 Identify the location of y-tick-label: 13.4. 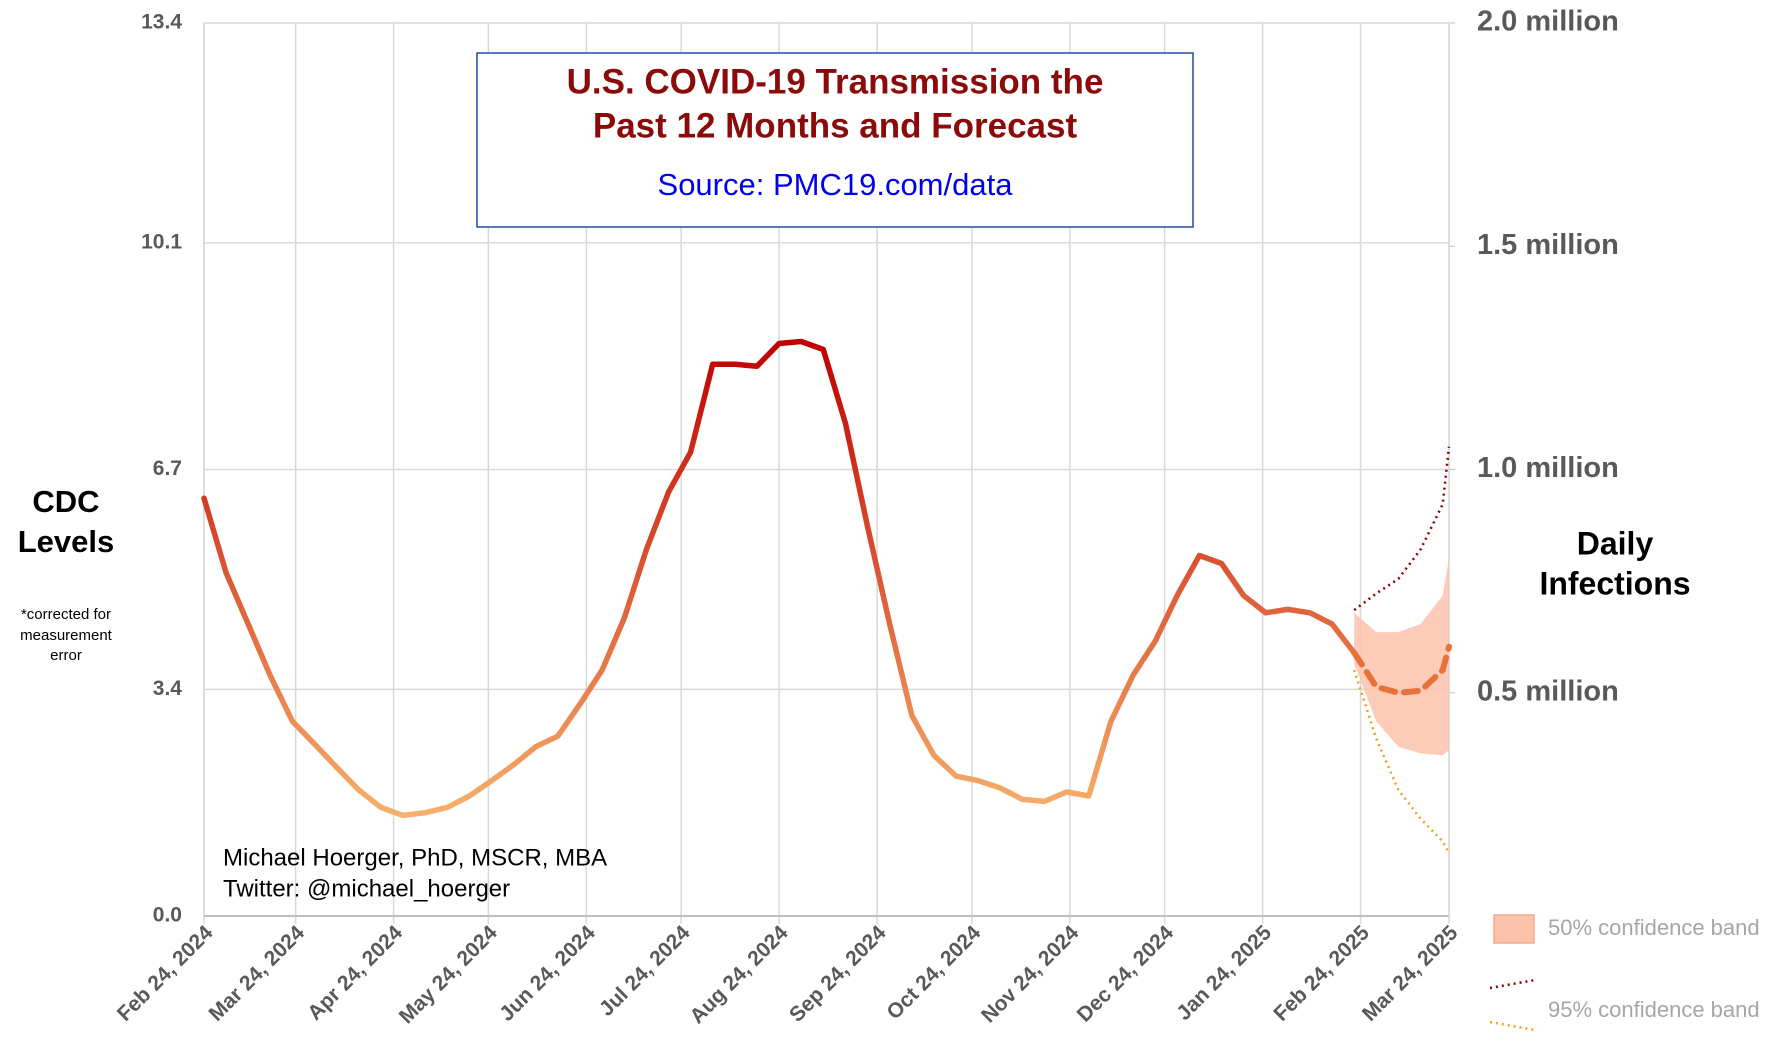
(161, 22).